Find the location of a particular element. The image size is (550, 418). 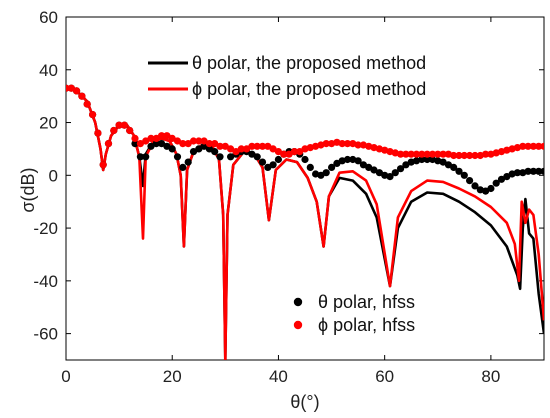

y-tick-label: 40 is located at coordinates (48, 70).